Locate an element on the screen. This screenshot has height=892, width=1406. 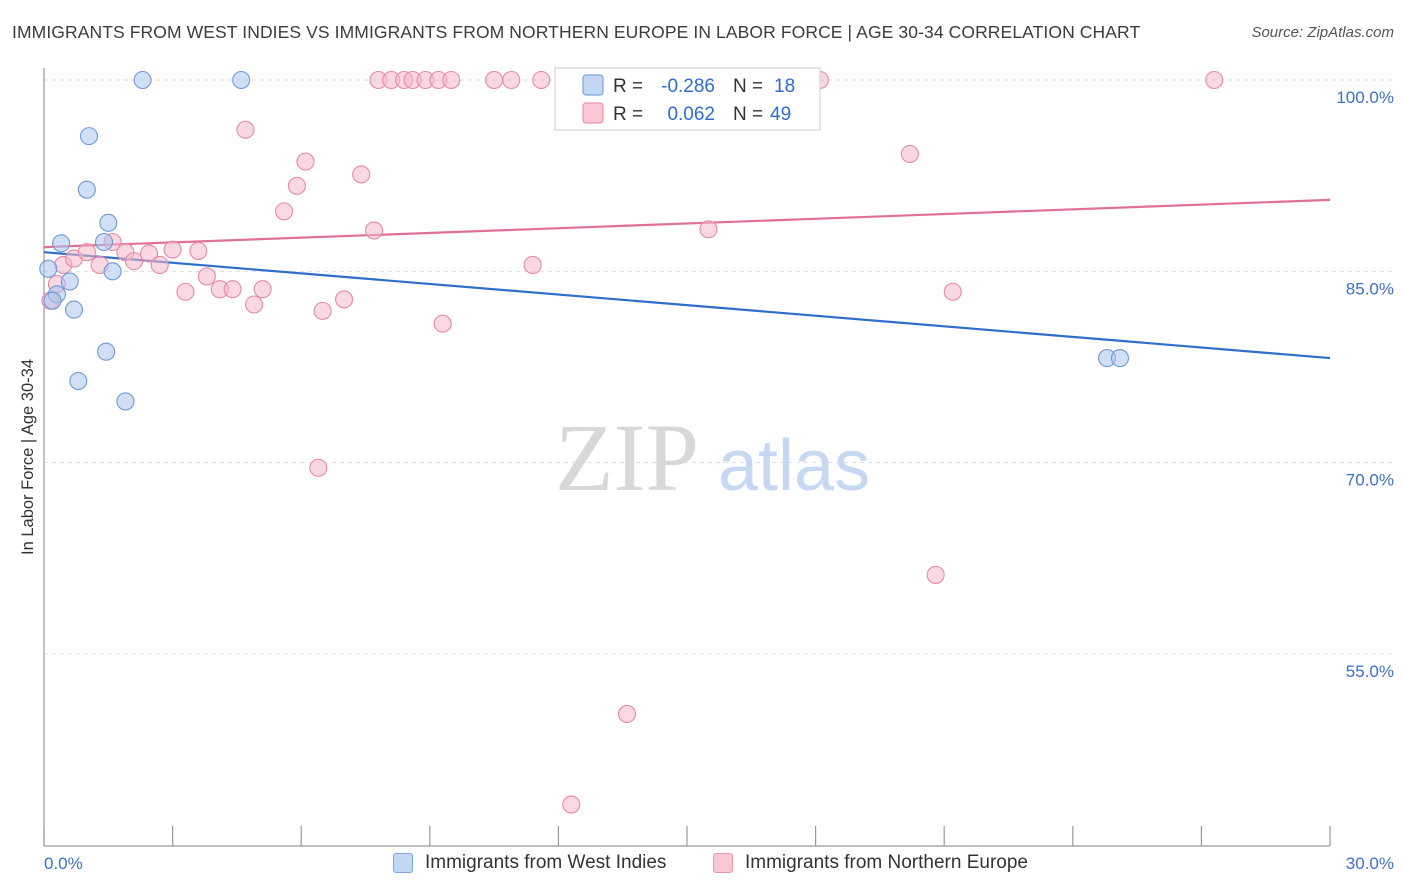
legend-r-label-2: R = is located at coordinates (628, 114).